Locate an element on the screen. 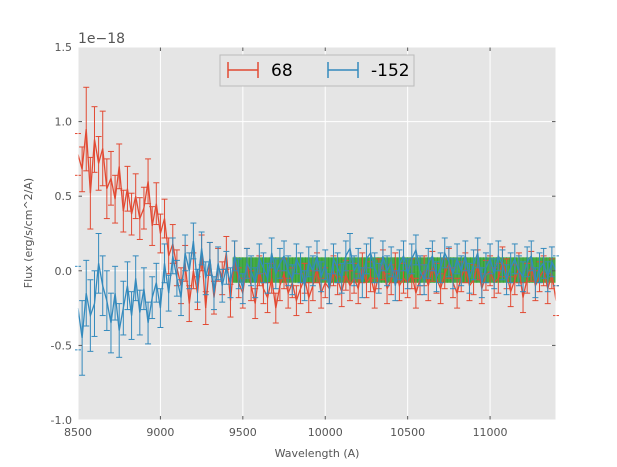 The image size is (617, 467). legend-item-152: -152 is located at coordinates (368, 71).